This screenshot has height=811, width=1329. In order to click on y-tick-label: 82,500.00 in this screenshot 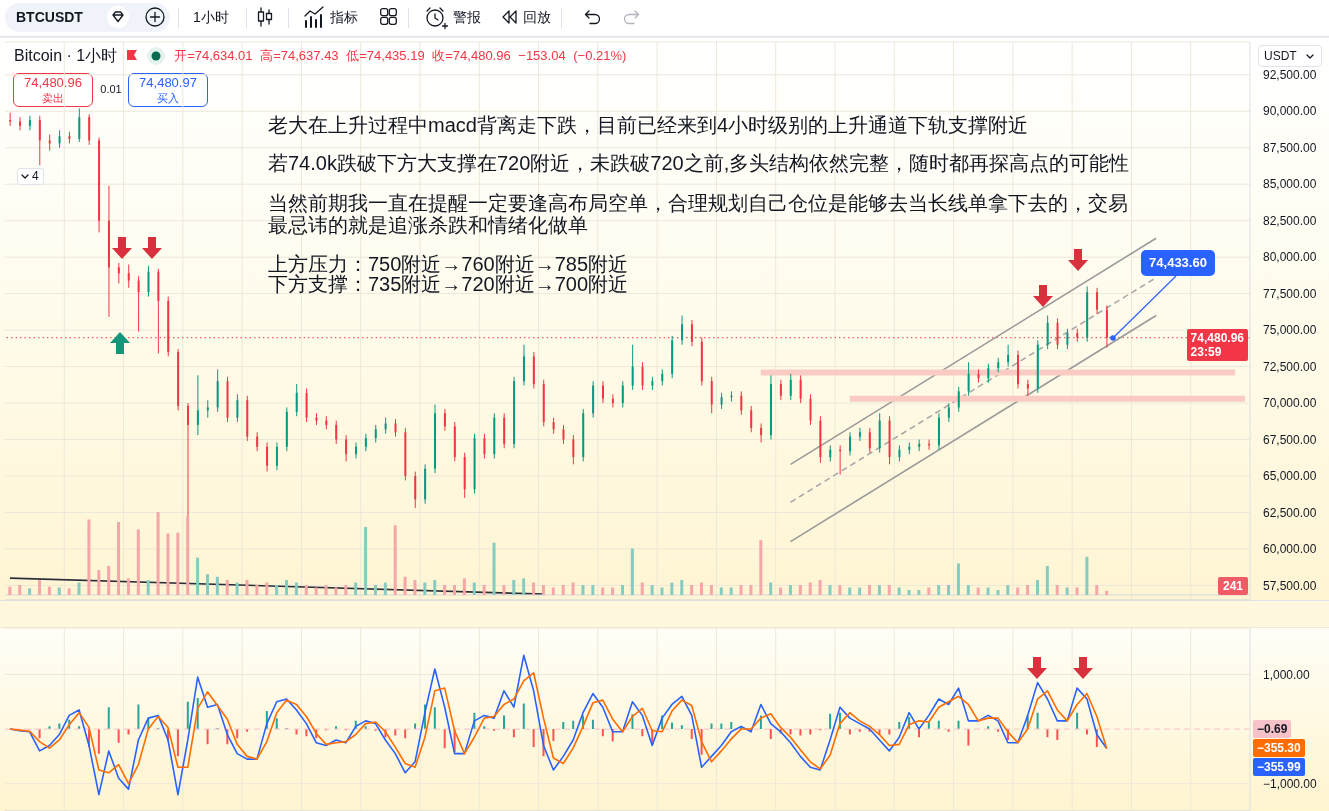, I will do `click(1290, 220)`.